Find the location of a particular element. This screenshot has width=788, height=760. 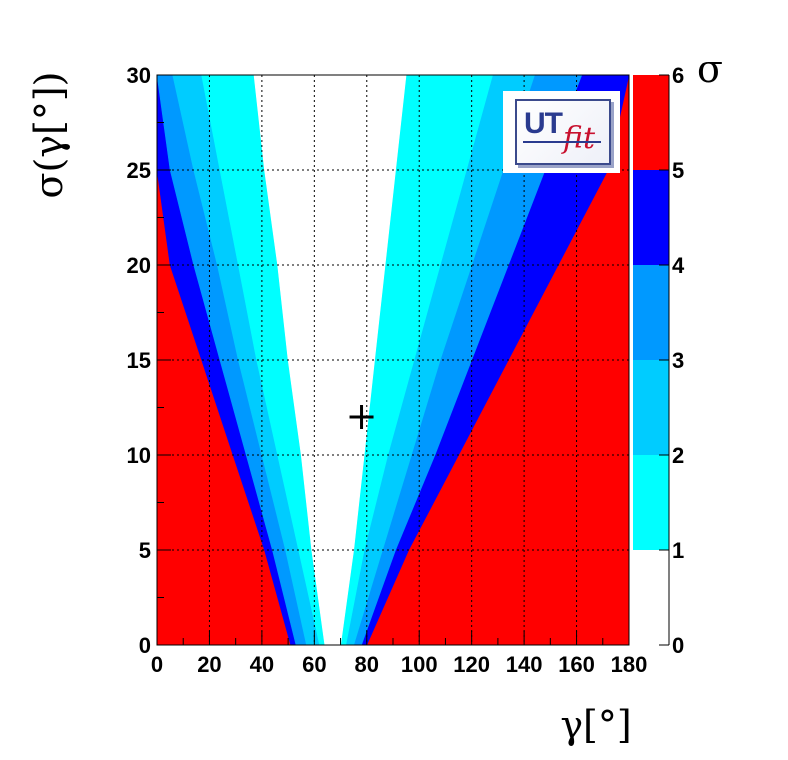

logo-badge: UT fit is located at coordinates (563, 132).